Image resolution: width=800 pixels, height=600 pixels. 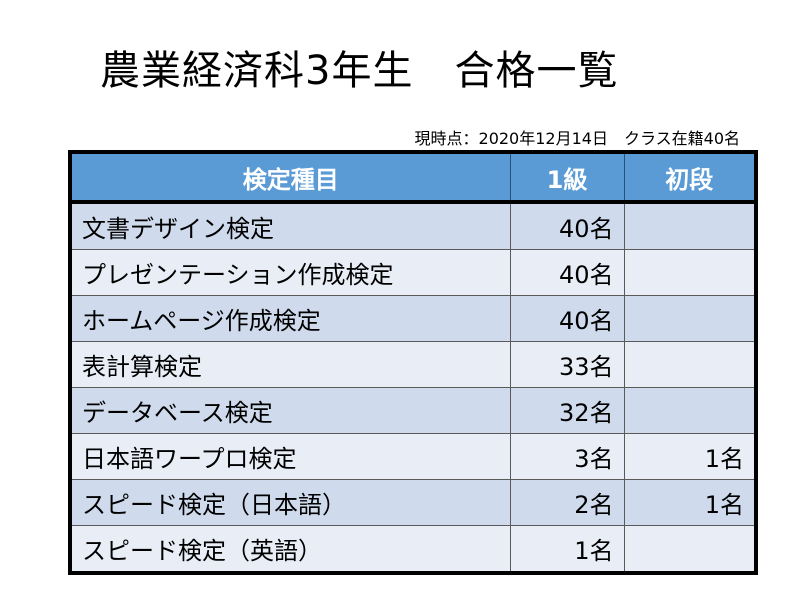 I want to click on table-header-row: 検定種目 1級 初段, so click(x=413, y=177).